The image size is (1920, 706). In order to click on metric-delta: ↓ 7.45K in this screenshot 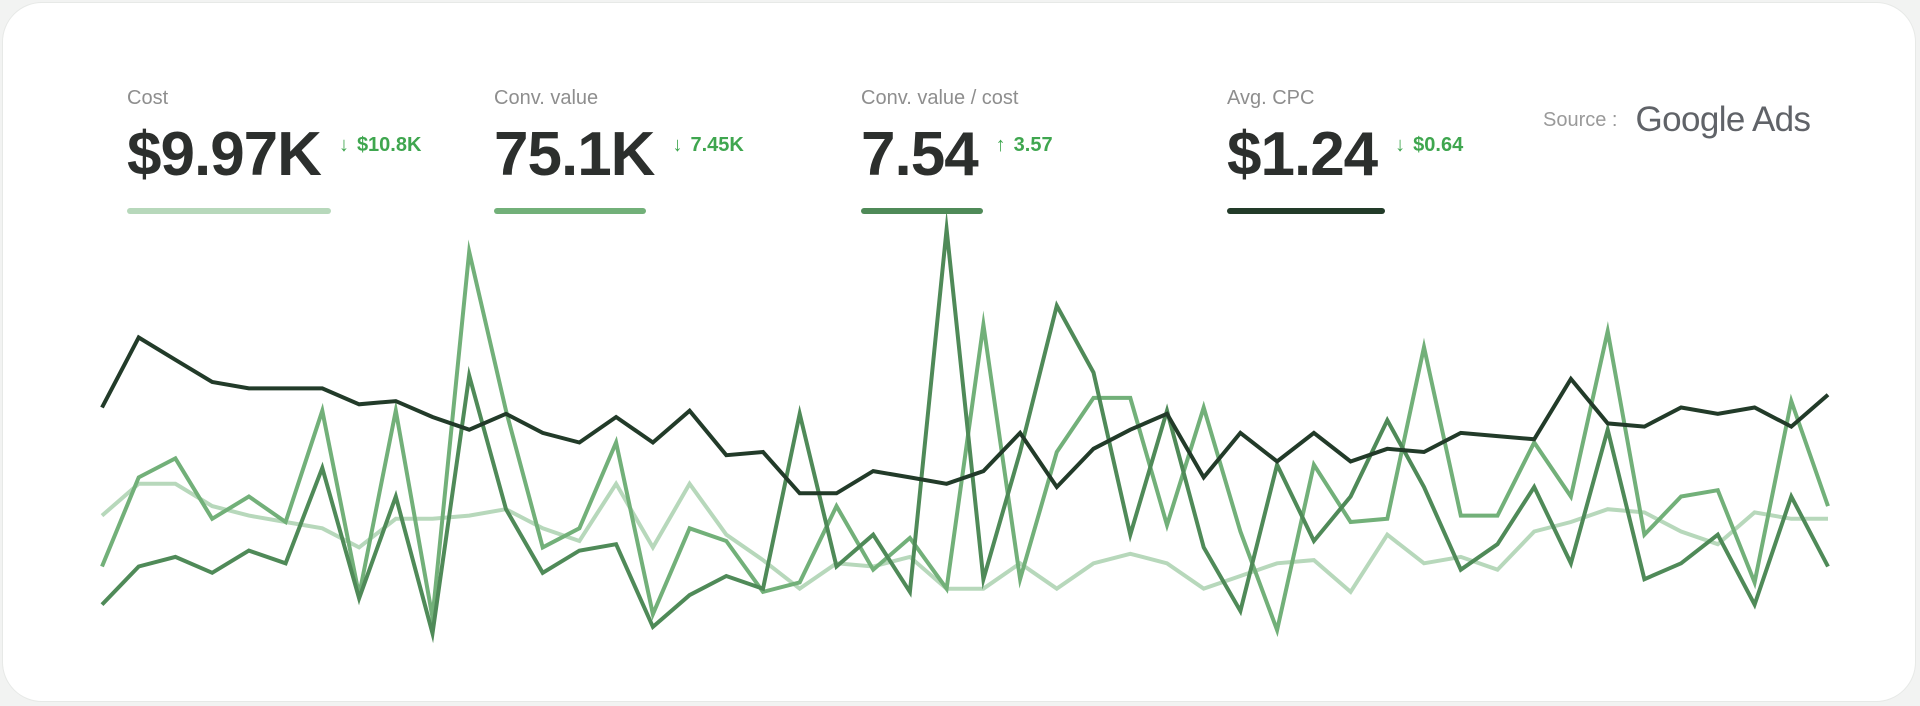, I will do `click(707, 145)`.